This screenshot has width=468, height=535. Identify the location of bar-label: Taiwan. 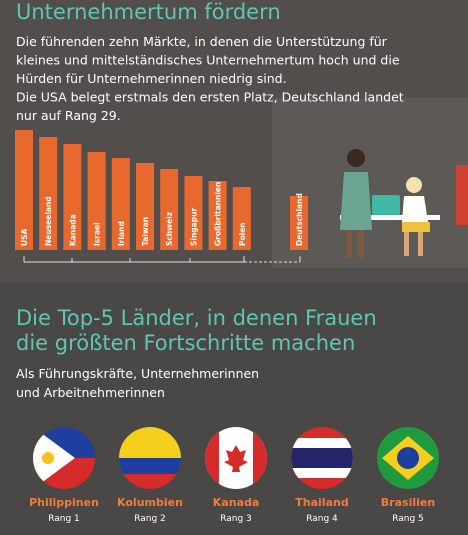
(145, 231).